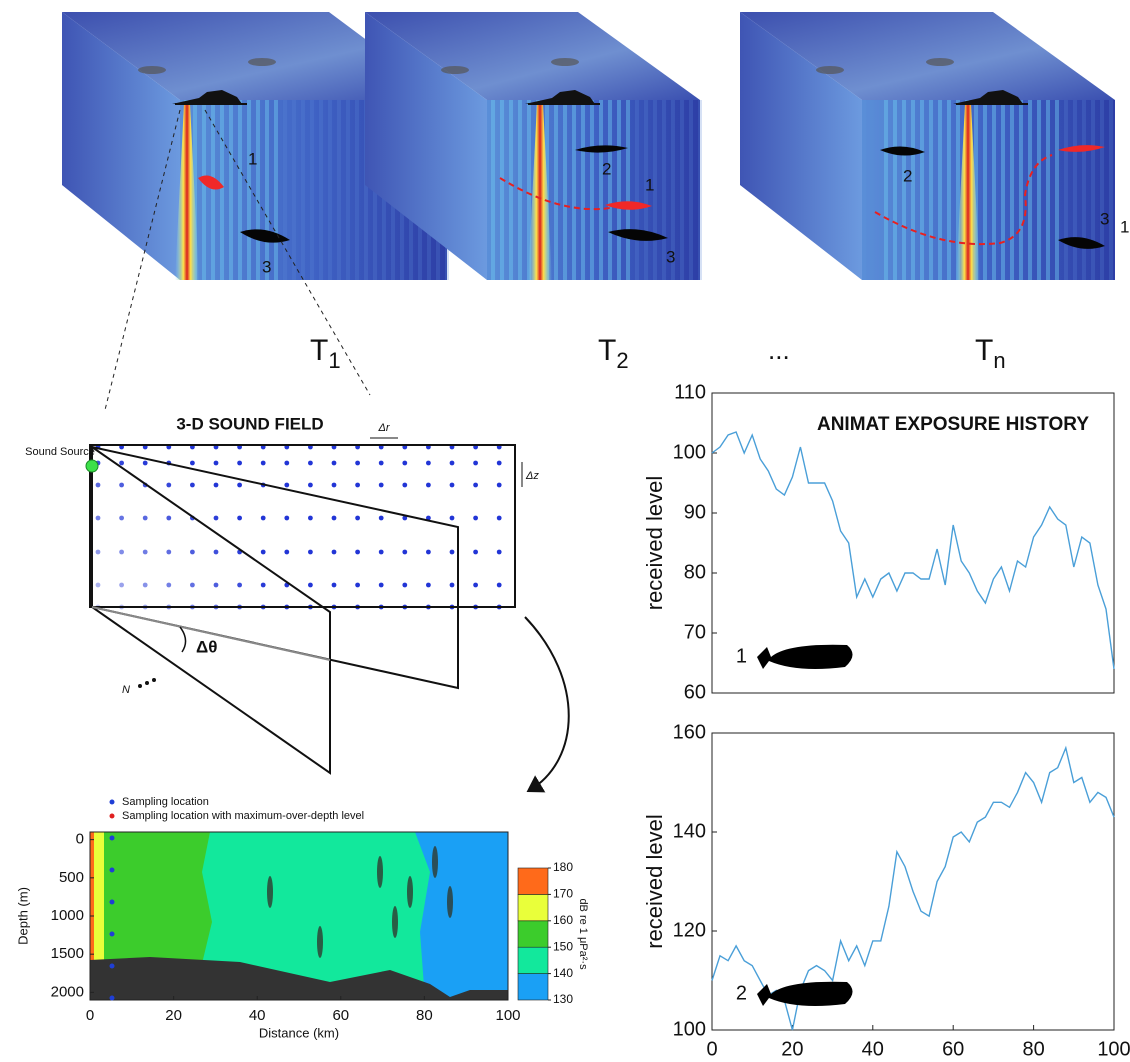 The height and width of the screenshot is (1062, 1130). I want to click on cube: 2 3 1, so click(934, 146).